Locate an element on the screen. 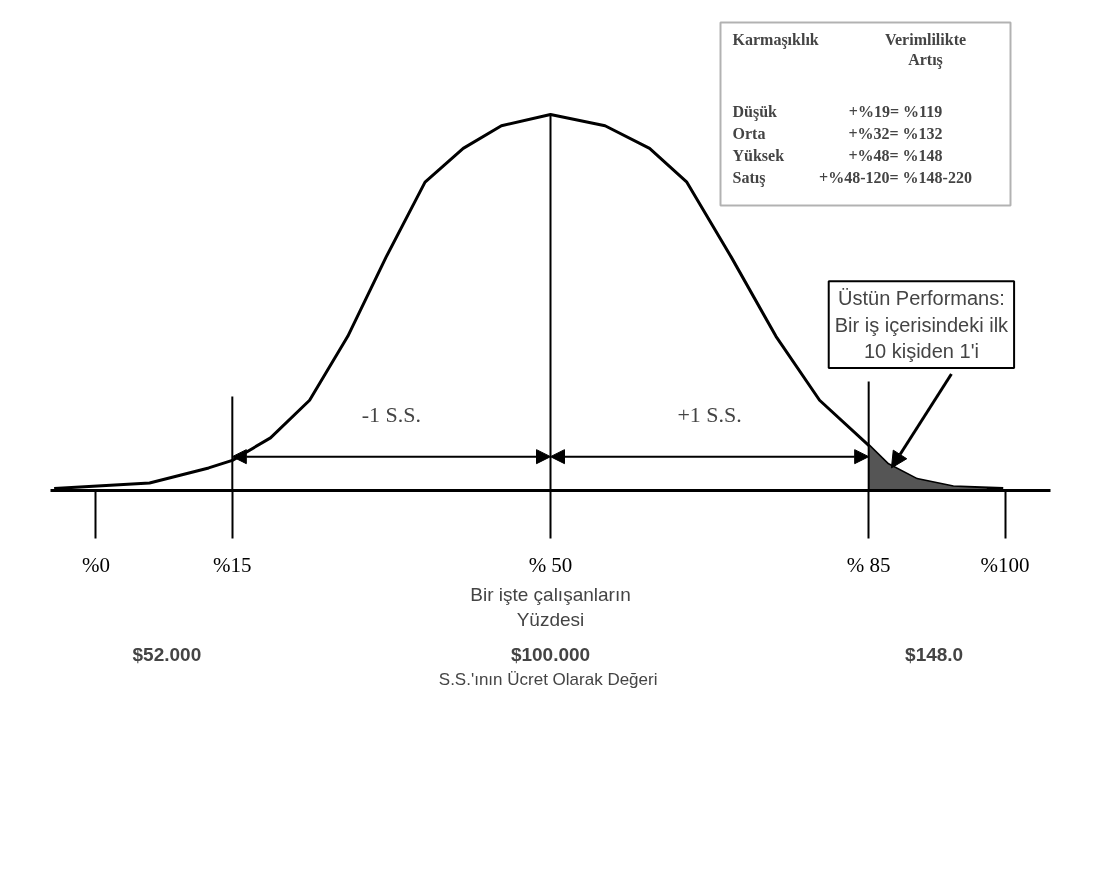 Image resolution: width=1112 pixels, height=879 pixels. x-axis-title: Bir işte çalışanların Yüzdesi is located at coordinates (550, 606).